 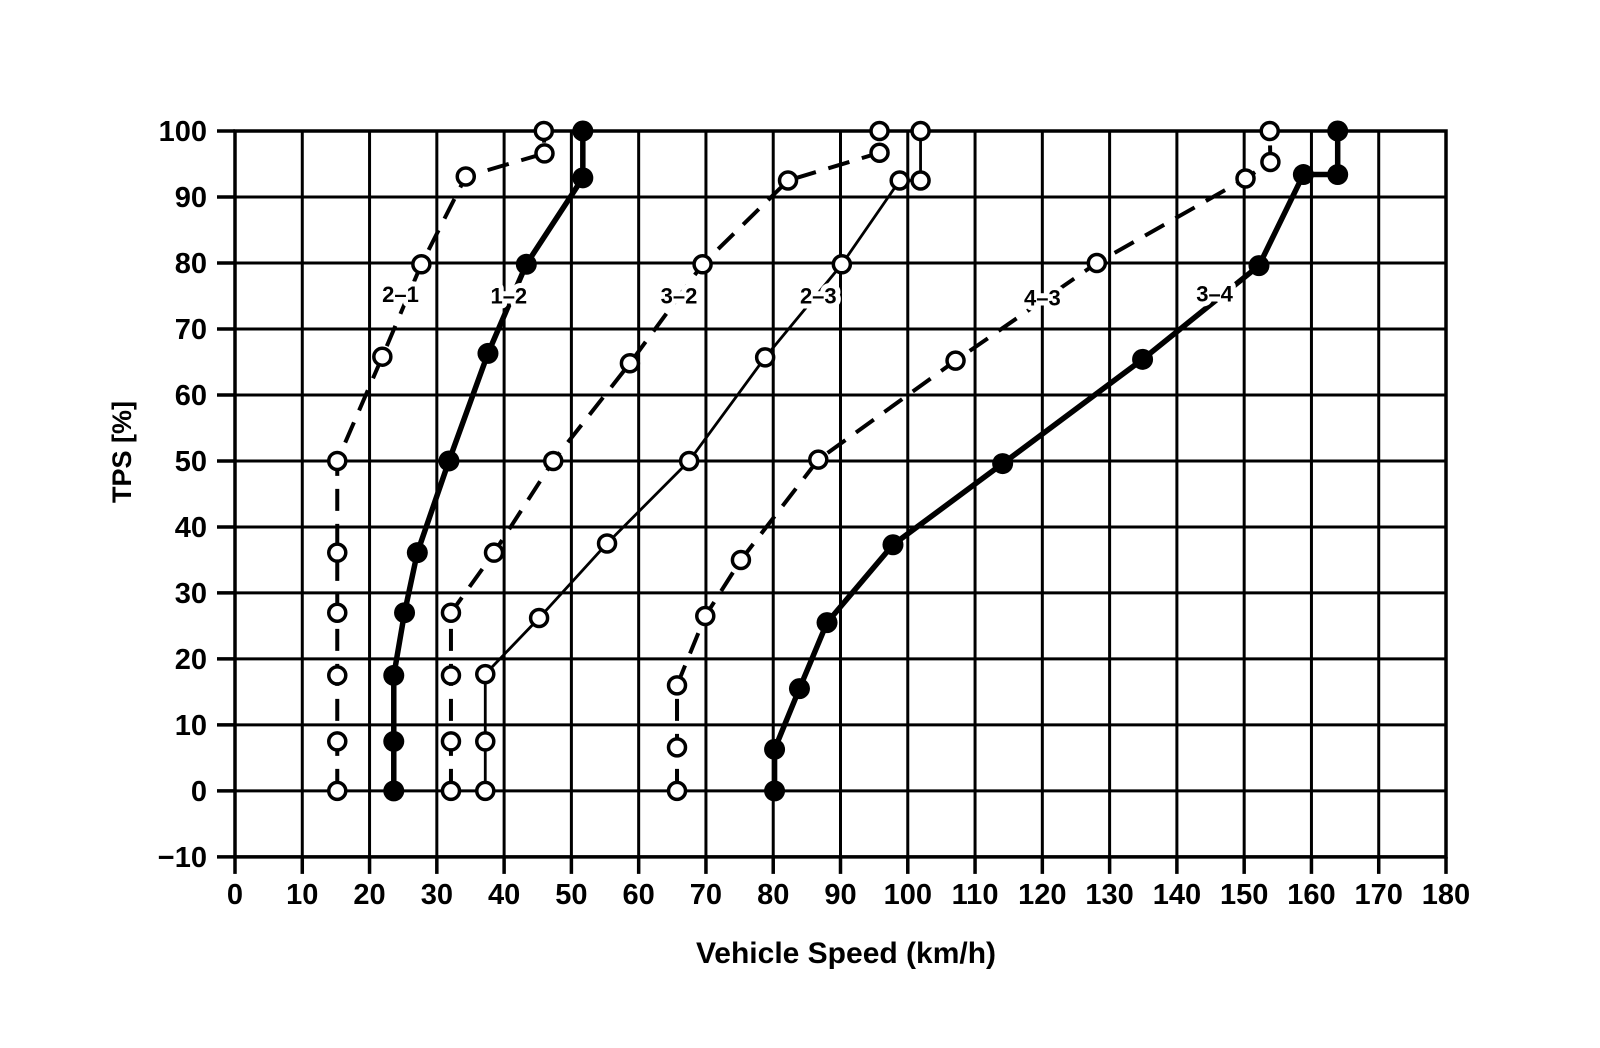 I want to click on y-axis-title: TPS [%], so click(x=122, y=452).